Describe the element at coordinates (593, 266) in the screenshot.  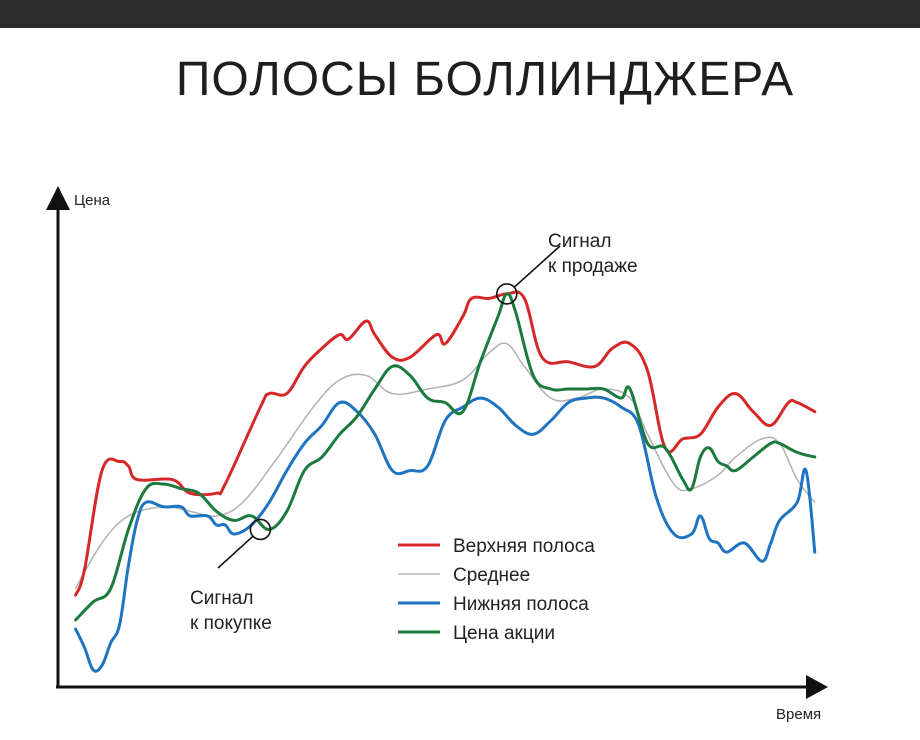
I see `signal-label-line: к продаже` at that location.